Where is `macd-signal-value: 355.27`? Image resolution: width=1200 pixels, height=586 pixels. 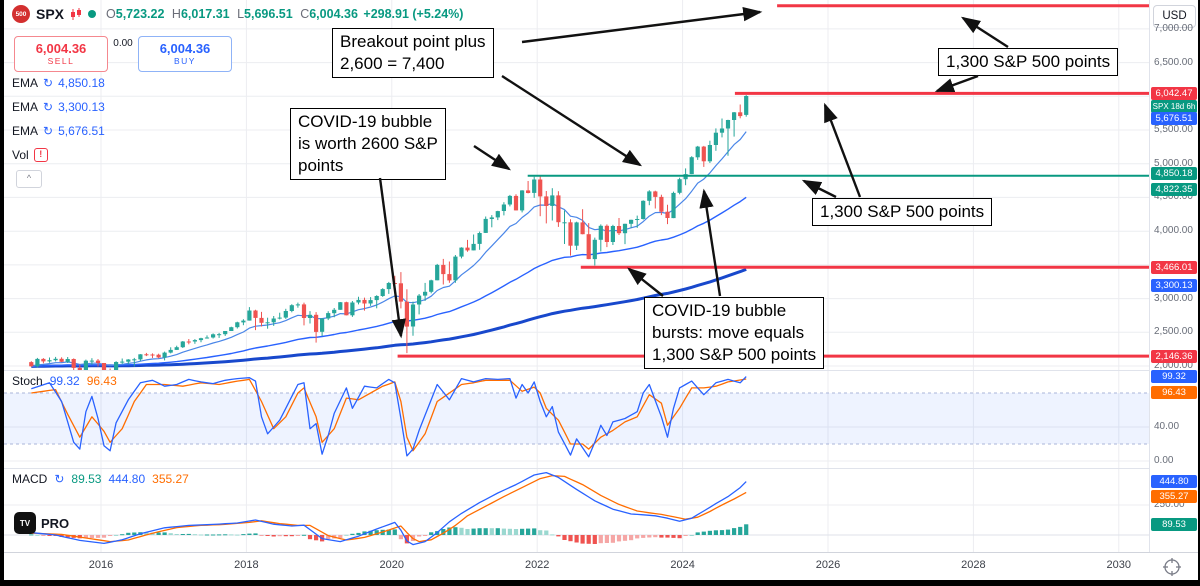
macd-signal-value: 355.27 is located at coordinates (170, 479).